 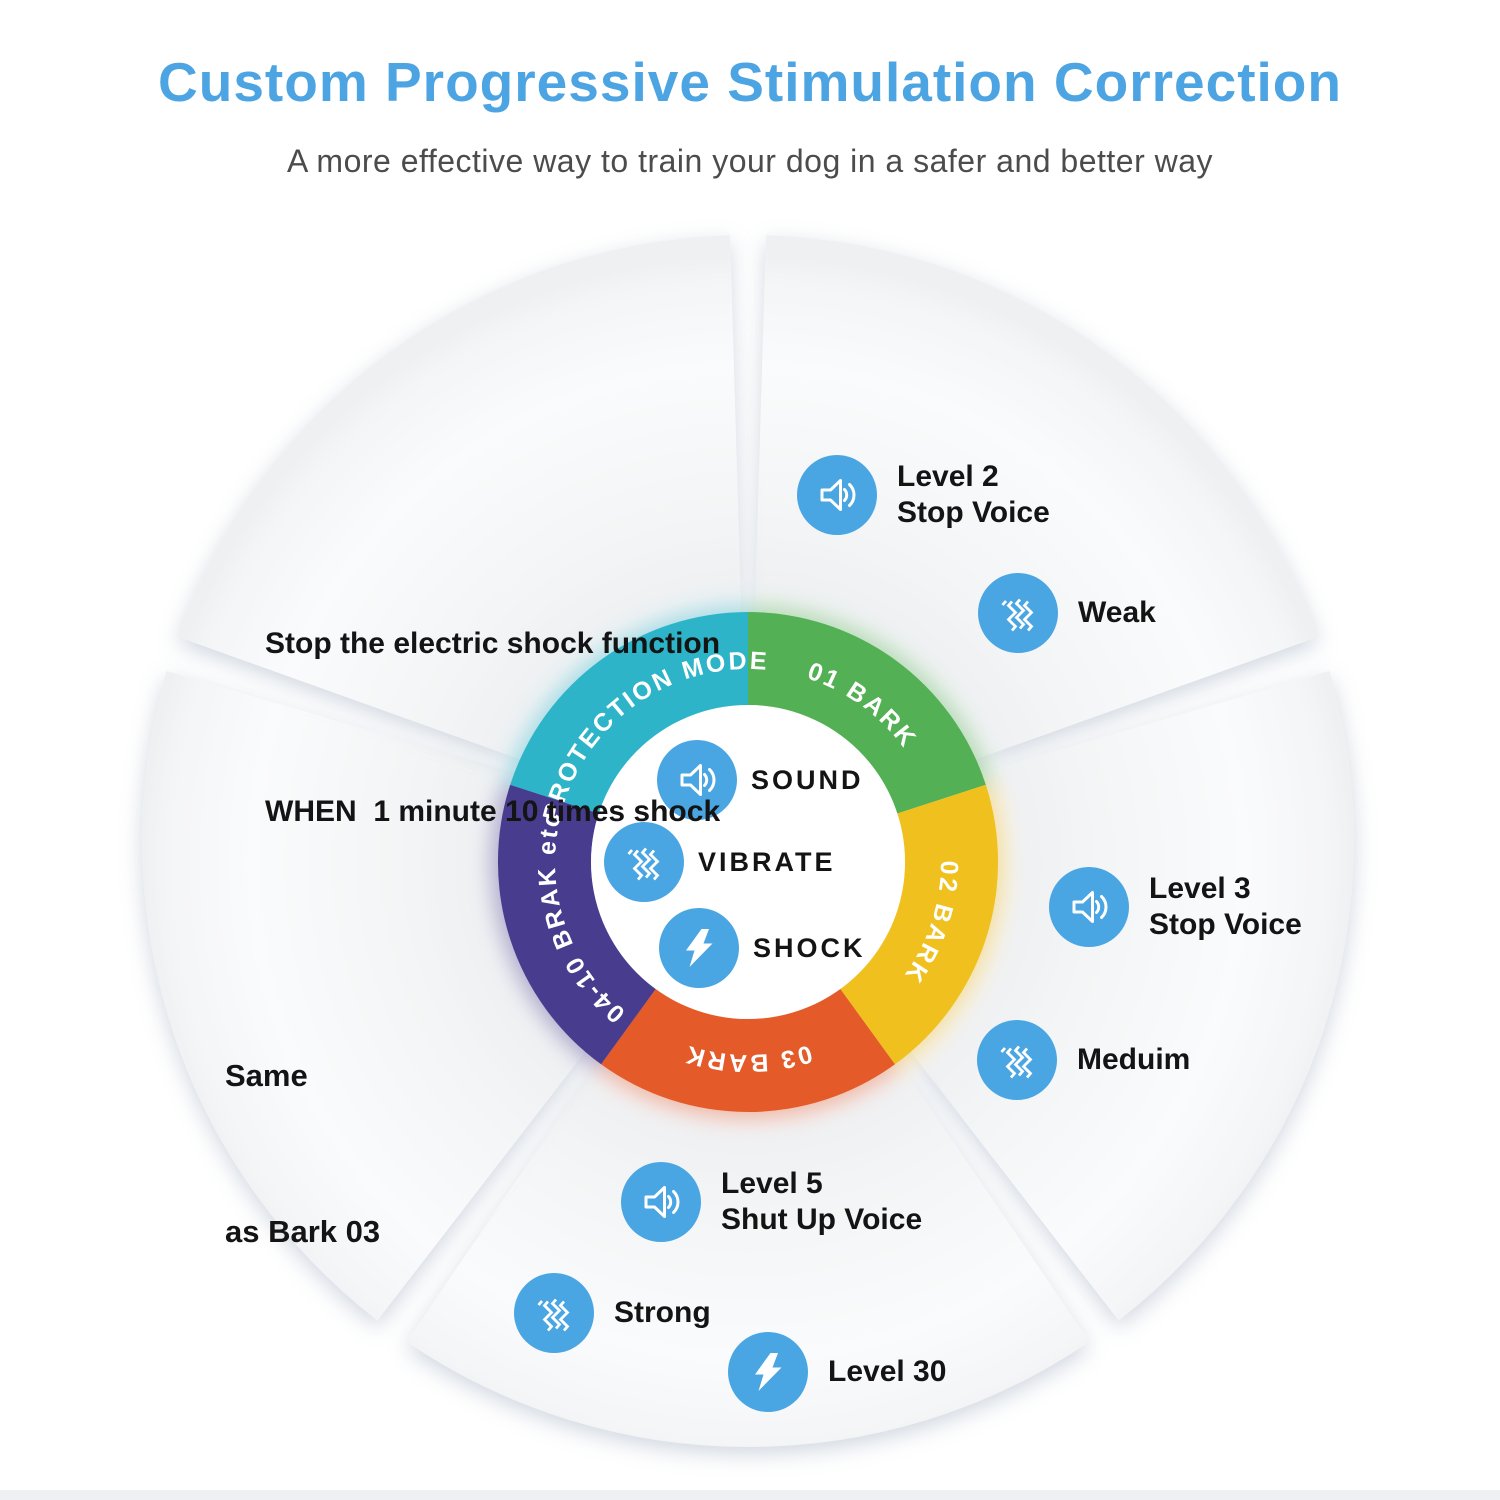 I want to click on note-line: Level 3, so click(x=1200, y=888).